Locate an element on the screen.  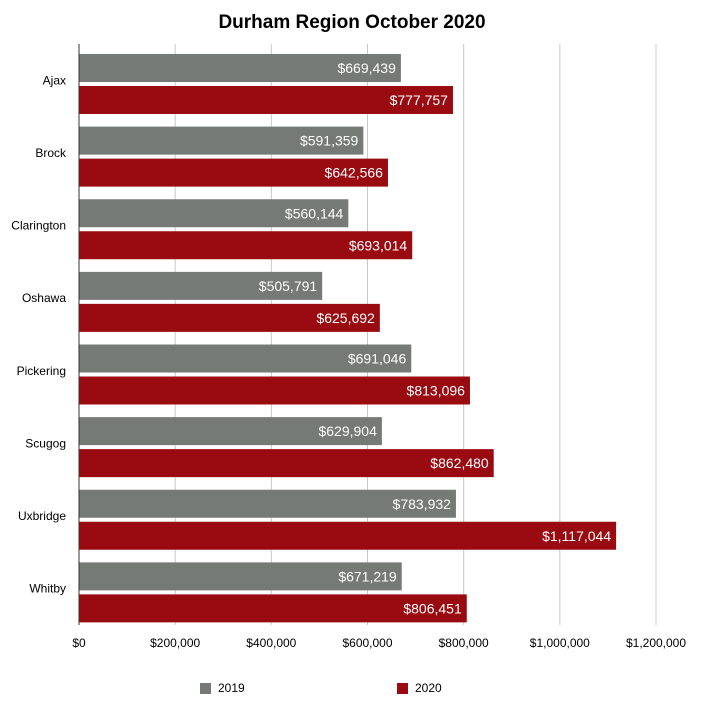
data-label-2019: $669,439 is located at coordinates (366, 68).